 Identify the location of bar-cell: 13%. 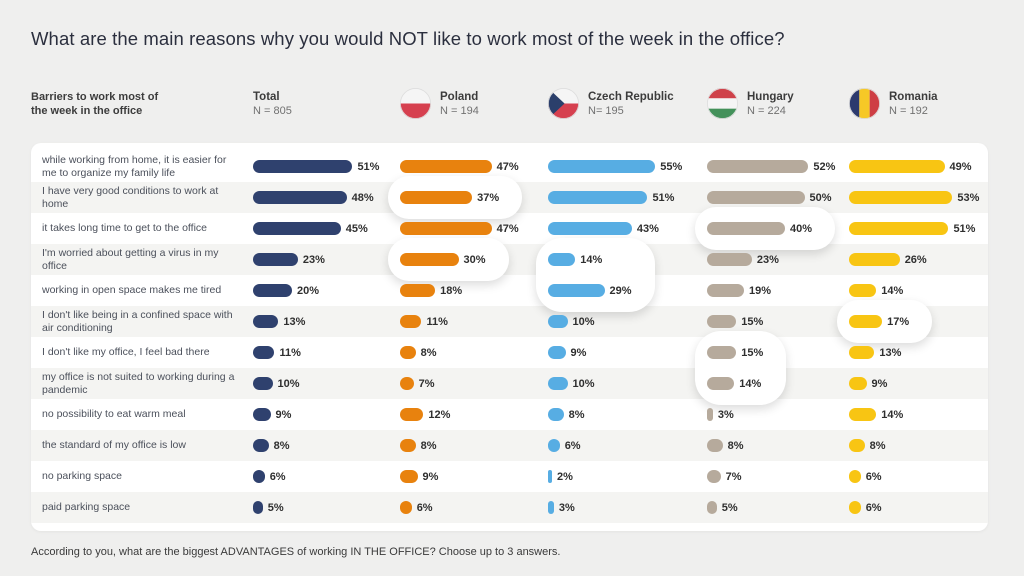
(326, 321).